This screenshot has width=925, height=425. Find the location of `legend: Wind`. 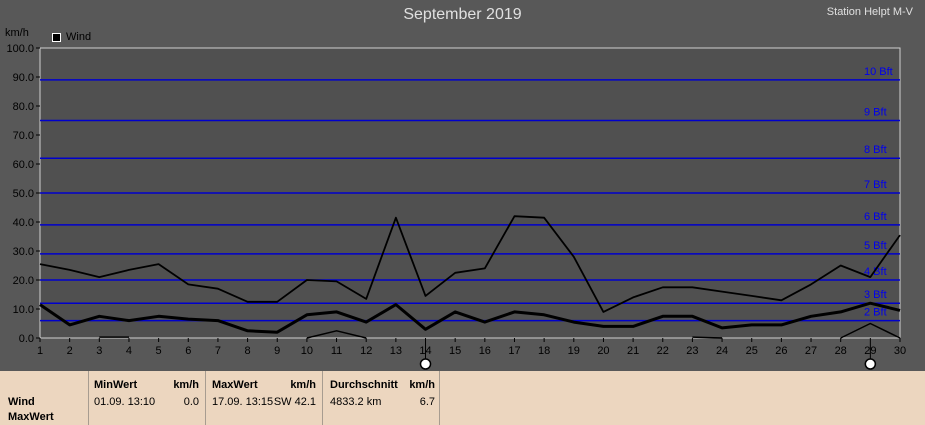

legend: Wind is located at coordinates (71, 37).